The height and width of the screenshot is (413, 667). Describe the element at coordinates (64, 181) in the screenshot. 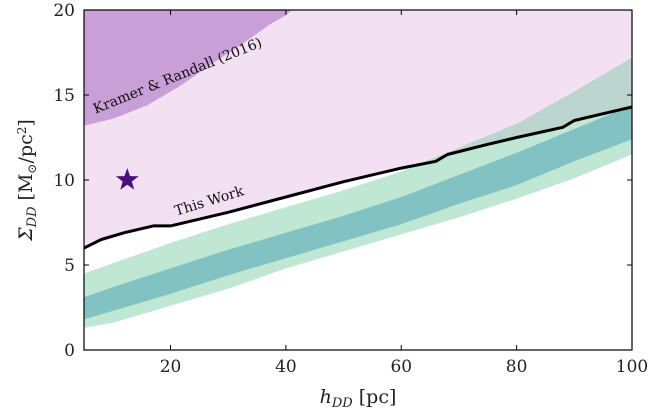

I see `y-tick-label: 10` at that location.